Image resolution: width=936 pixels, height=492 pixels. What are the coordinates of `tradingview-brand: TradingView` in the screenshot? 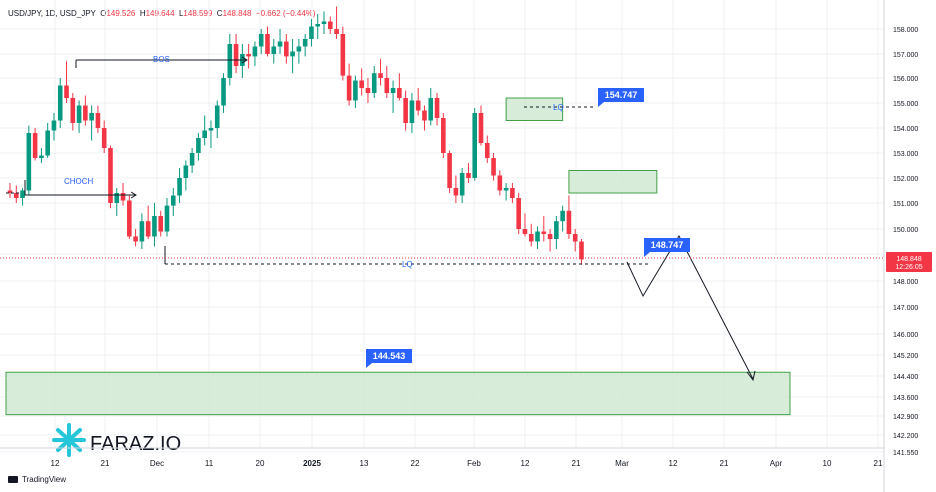 It's located at (37, 479).